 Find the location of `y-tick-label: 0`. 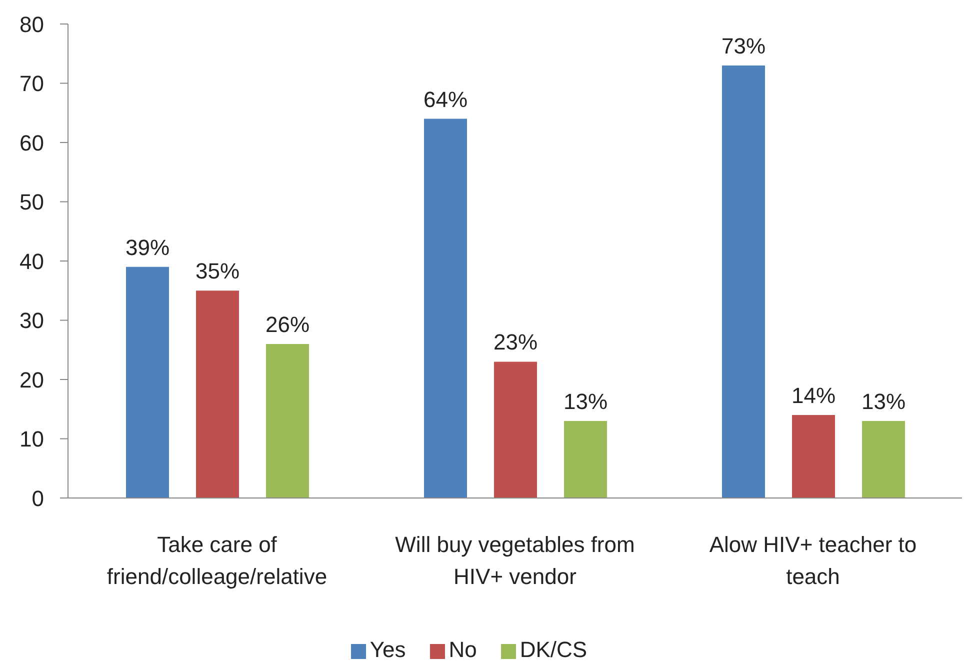

y-tick-label: 0 is located at coordinates (38, 498).